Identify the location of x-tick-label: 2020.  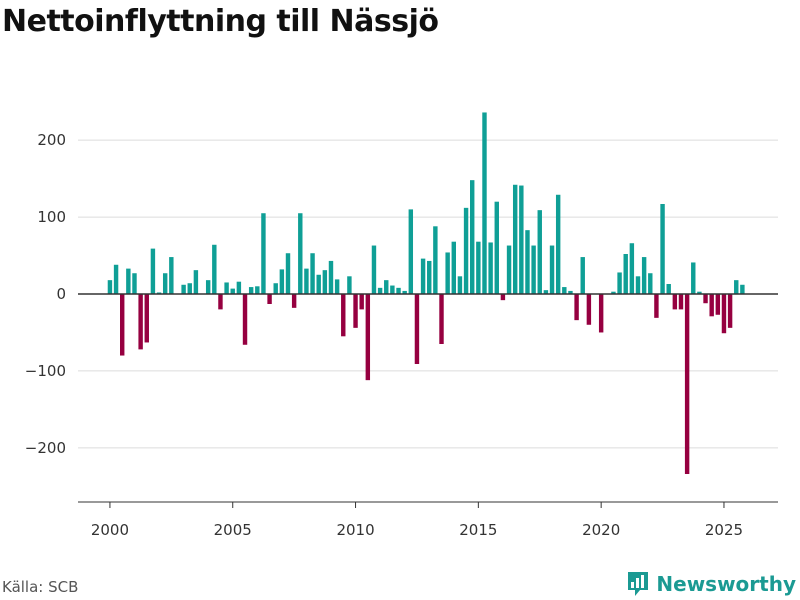
(601, 530).